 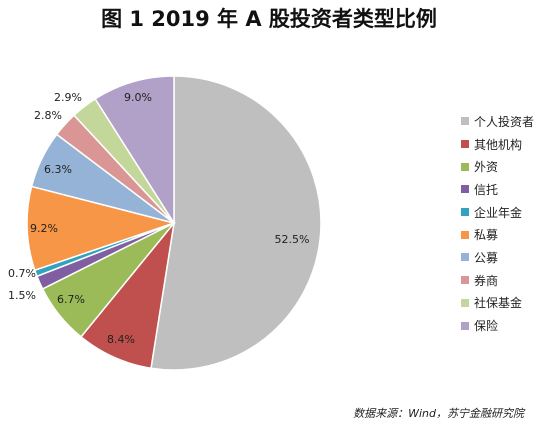 What do you see at coordinates (486, 326) in the screenshot?
I see `legend-label: 保险` at bounding box center [486, 326].